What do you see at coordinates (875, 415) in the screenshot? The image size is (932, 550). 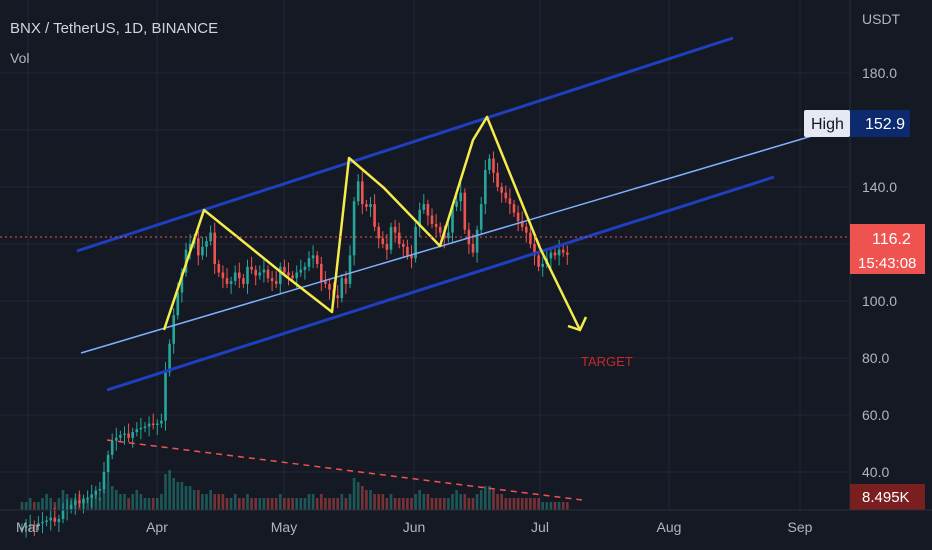 I see `y-tick-label: 60.0` at bounding box center [875, 415].